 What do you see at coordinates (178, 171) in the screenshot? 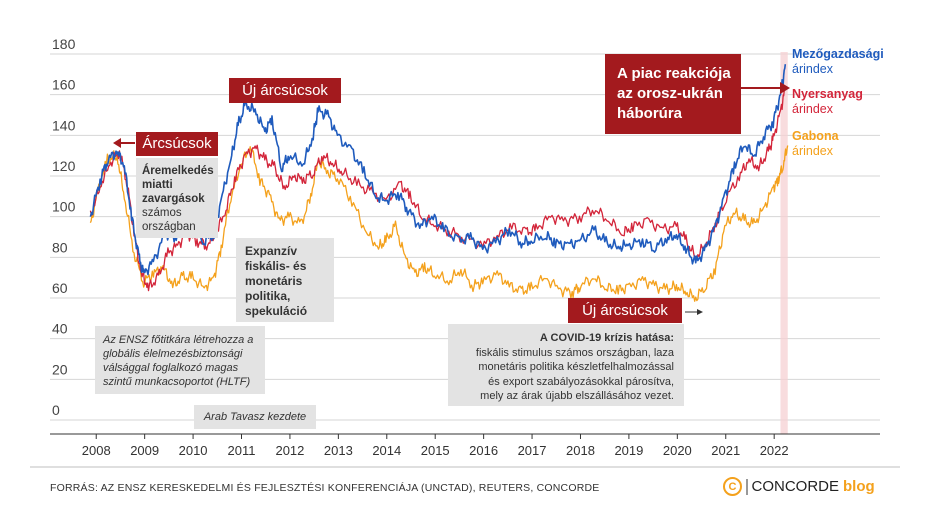
I see `riots-line: Áremelkedés` at bounding box center [178, 171].